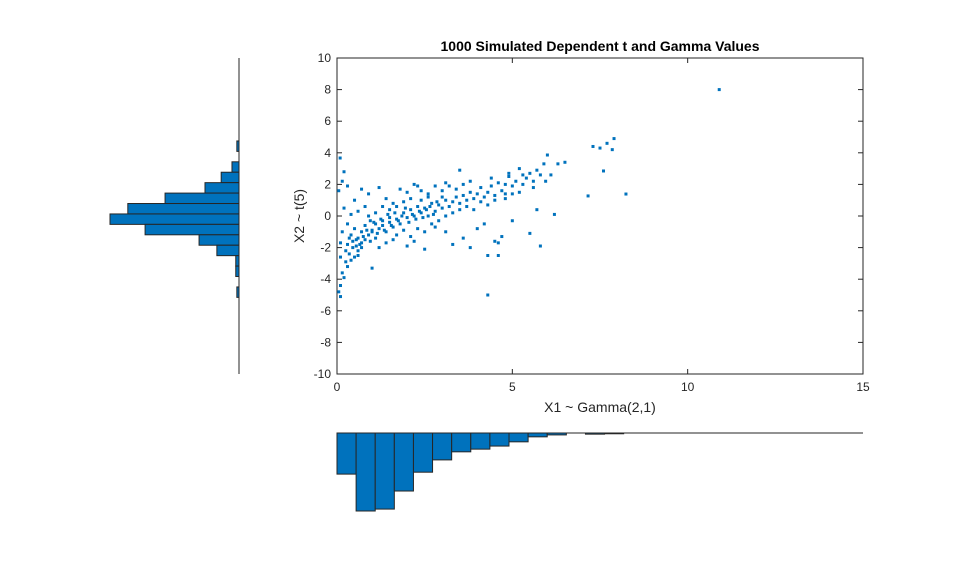 The width and height of the screenshot is (959, 577). Describe the element at coordinates (599, 472) in the screenshot. I see `x1-histogram` at that location.